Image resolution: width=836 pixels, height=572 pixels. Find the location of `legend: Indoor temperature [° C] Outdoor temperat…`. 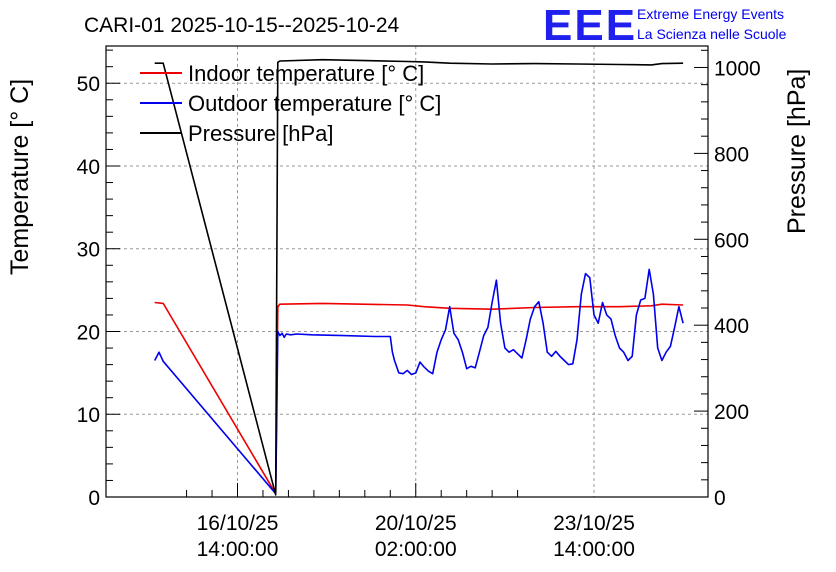

legend: Indoor temperature [° C] Outdoor temperat… is located at coordinates (290, 103).